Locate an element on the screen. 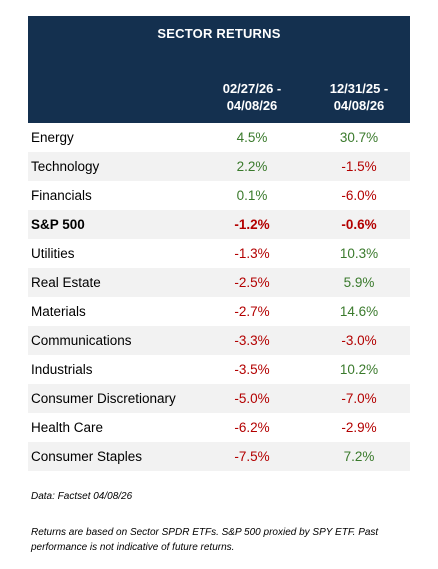 Image resolution: width=438 pixels, height=569 pixels. return-period-1: -2.5% is located at coordinates (252, 282).